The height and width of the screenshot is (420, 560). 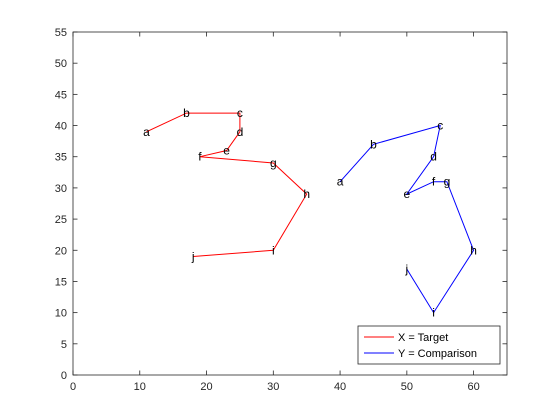 What do you see at coordinates (340, 182) in the screenshot?
I see `point-label-1-0: a` at bounding box center [340, 182].